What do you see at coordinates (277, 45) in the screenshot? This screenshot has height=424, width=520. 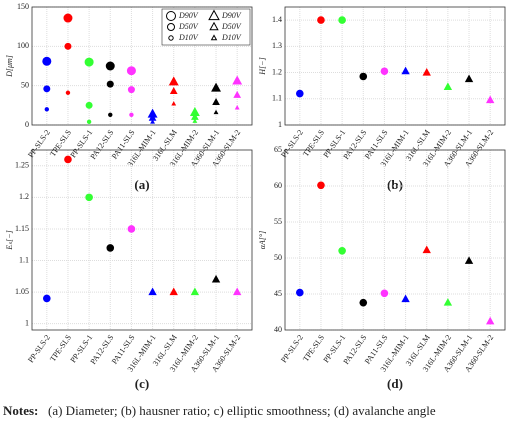 I see `y-tick-label: 1.3` at bounding box center [277, 45].